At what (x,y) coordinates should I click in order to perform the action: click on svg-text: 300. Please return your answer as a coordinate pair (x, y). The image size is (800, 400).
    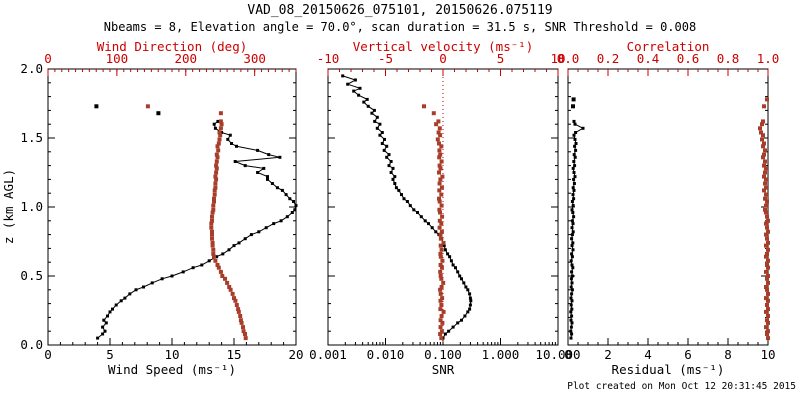
    Looking at the image, I should click on (254, 58).